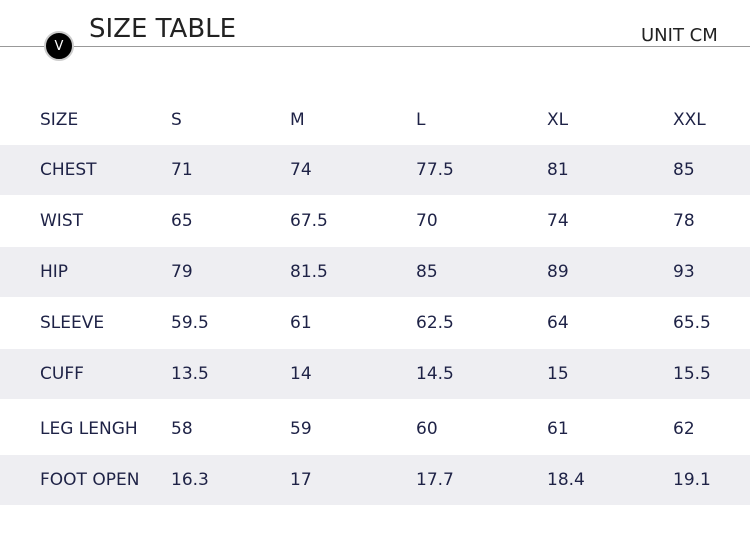 This screenshot has width=750, height=537. What do you see at coordinates (301, 374) in the screenshot?
I see `table-cell: 14` at bounding box center [301, 374].